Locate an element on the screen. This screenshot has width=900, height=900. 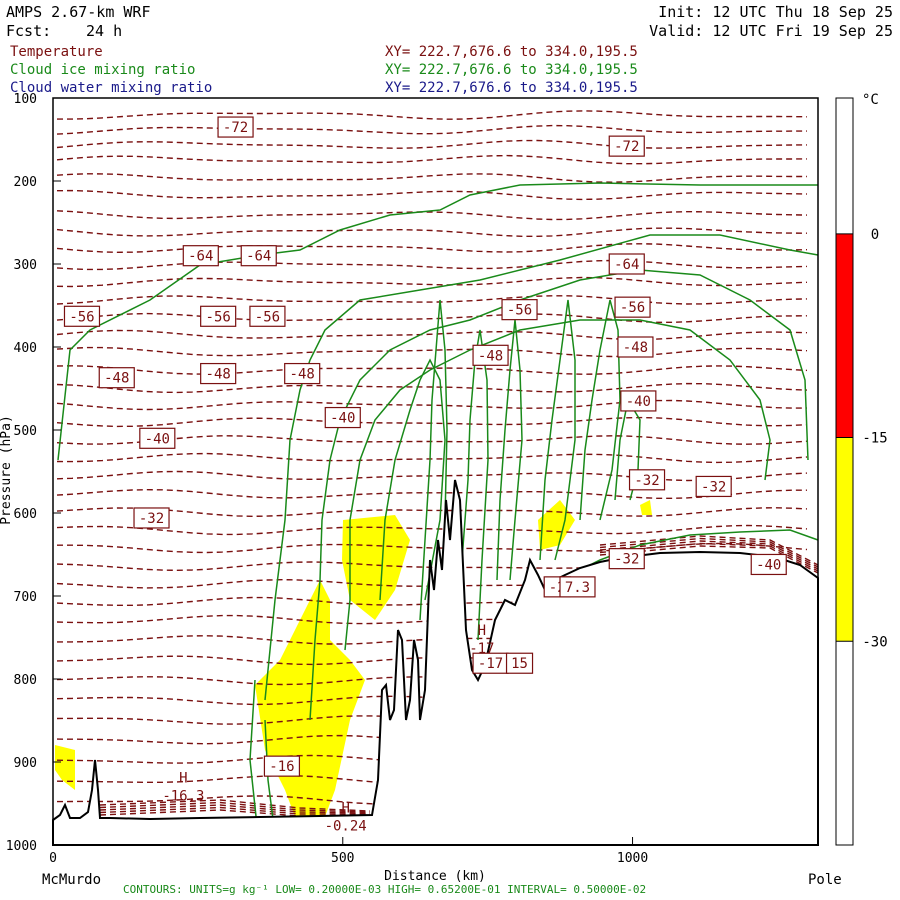
y-tick-label: 100 is located at coordinates (25, 99).